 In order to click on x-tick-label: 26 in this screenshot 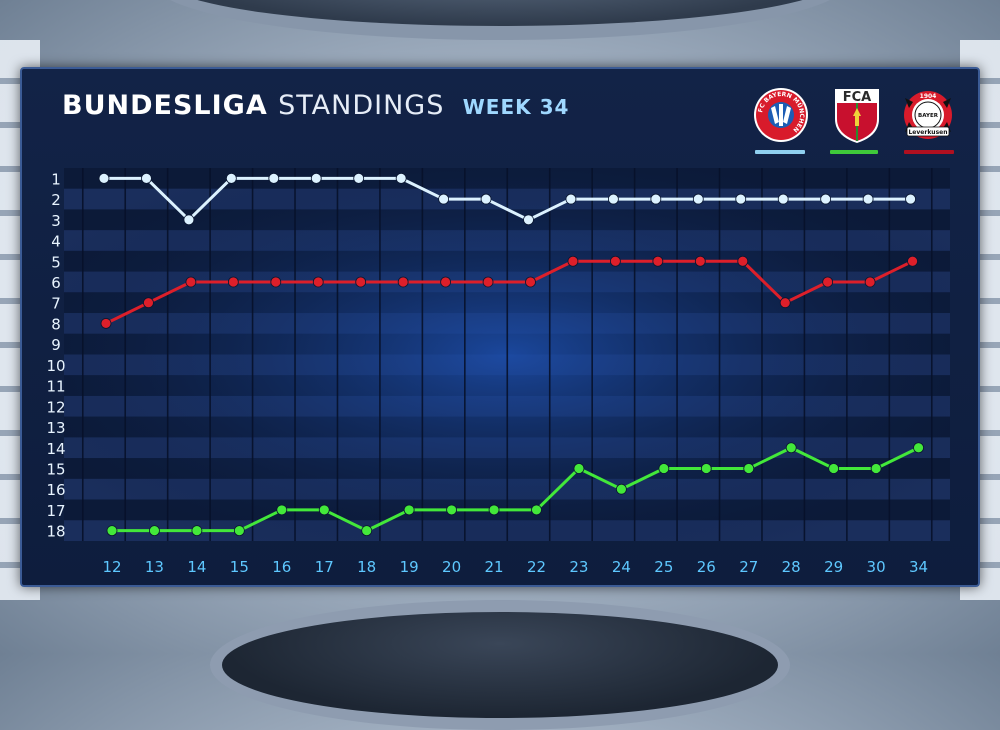, I will do `click(706, 567)`.